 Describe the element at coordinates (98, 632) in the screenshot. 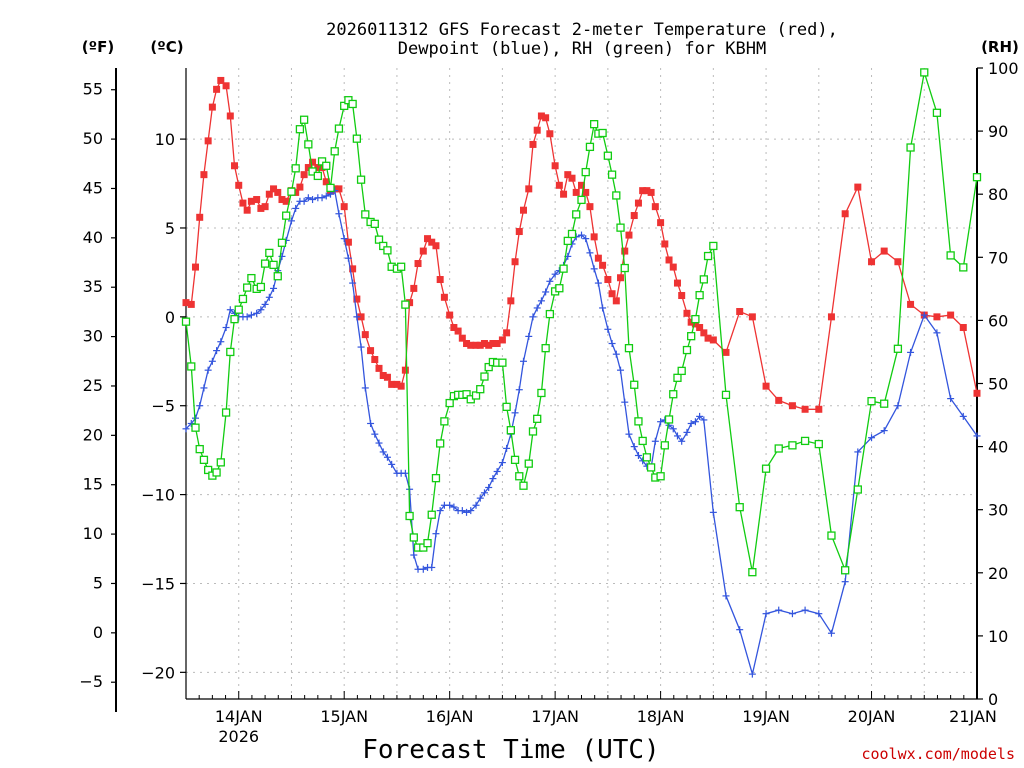

I see `fahrenheit-tick-label: 0` at that location.